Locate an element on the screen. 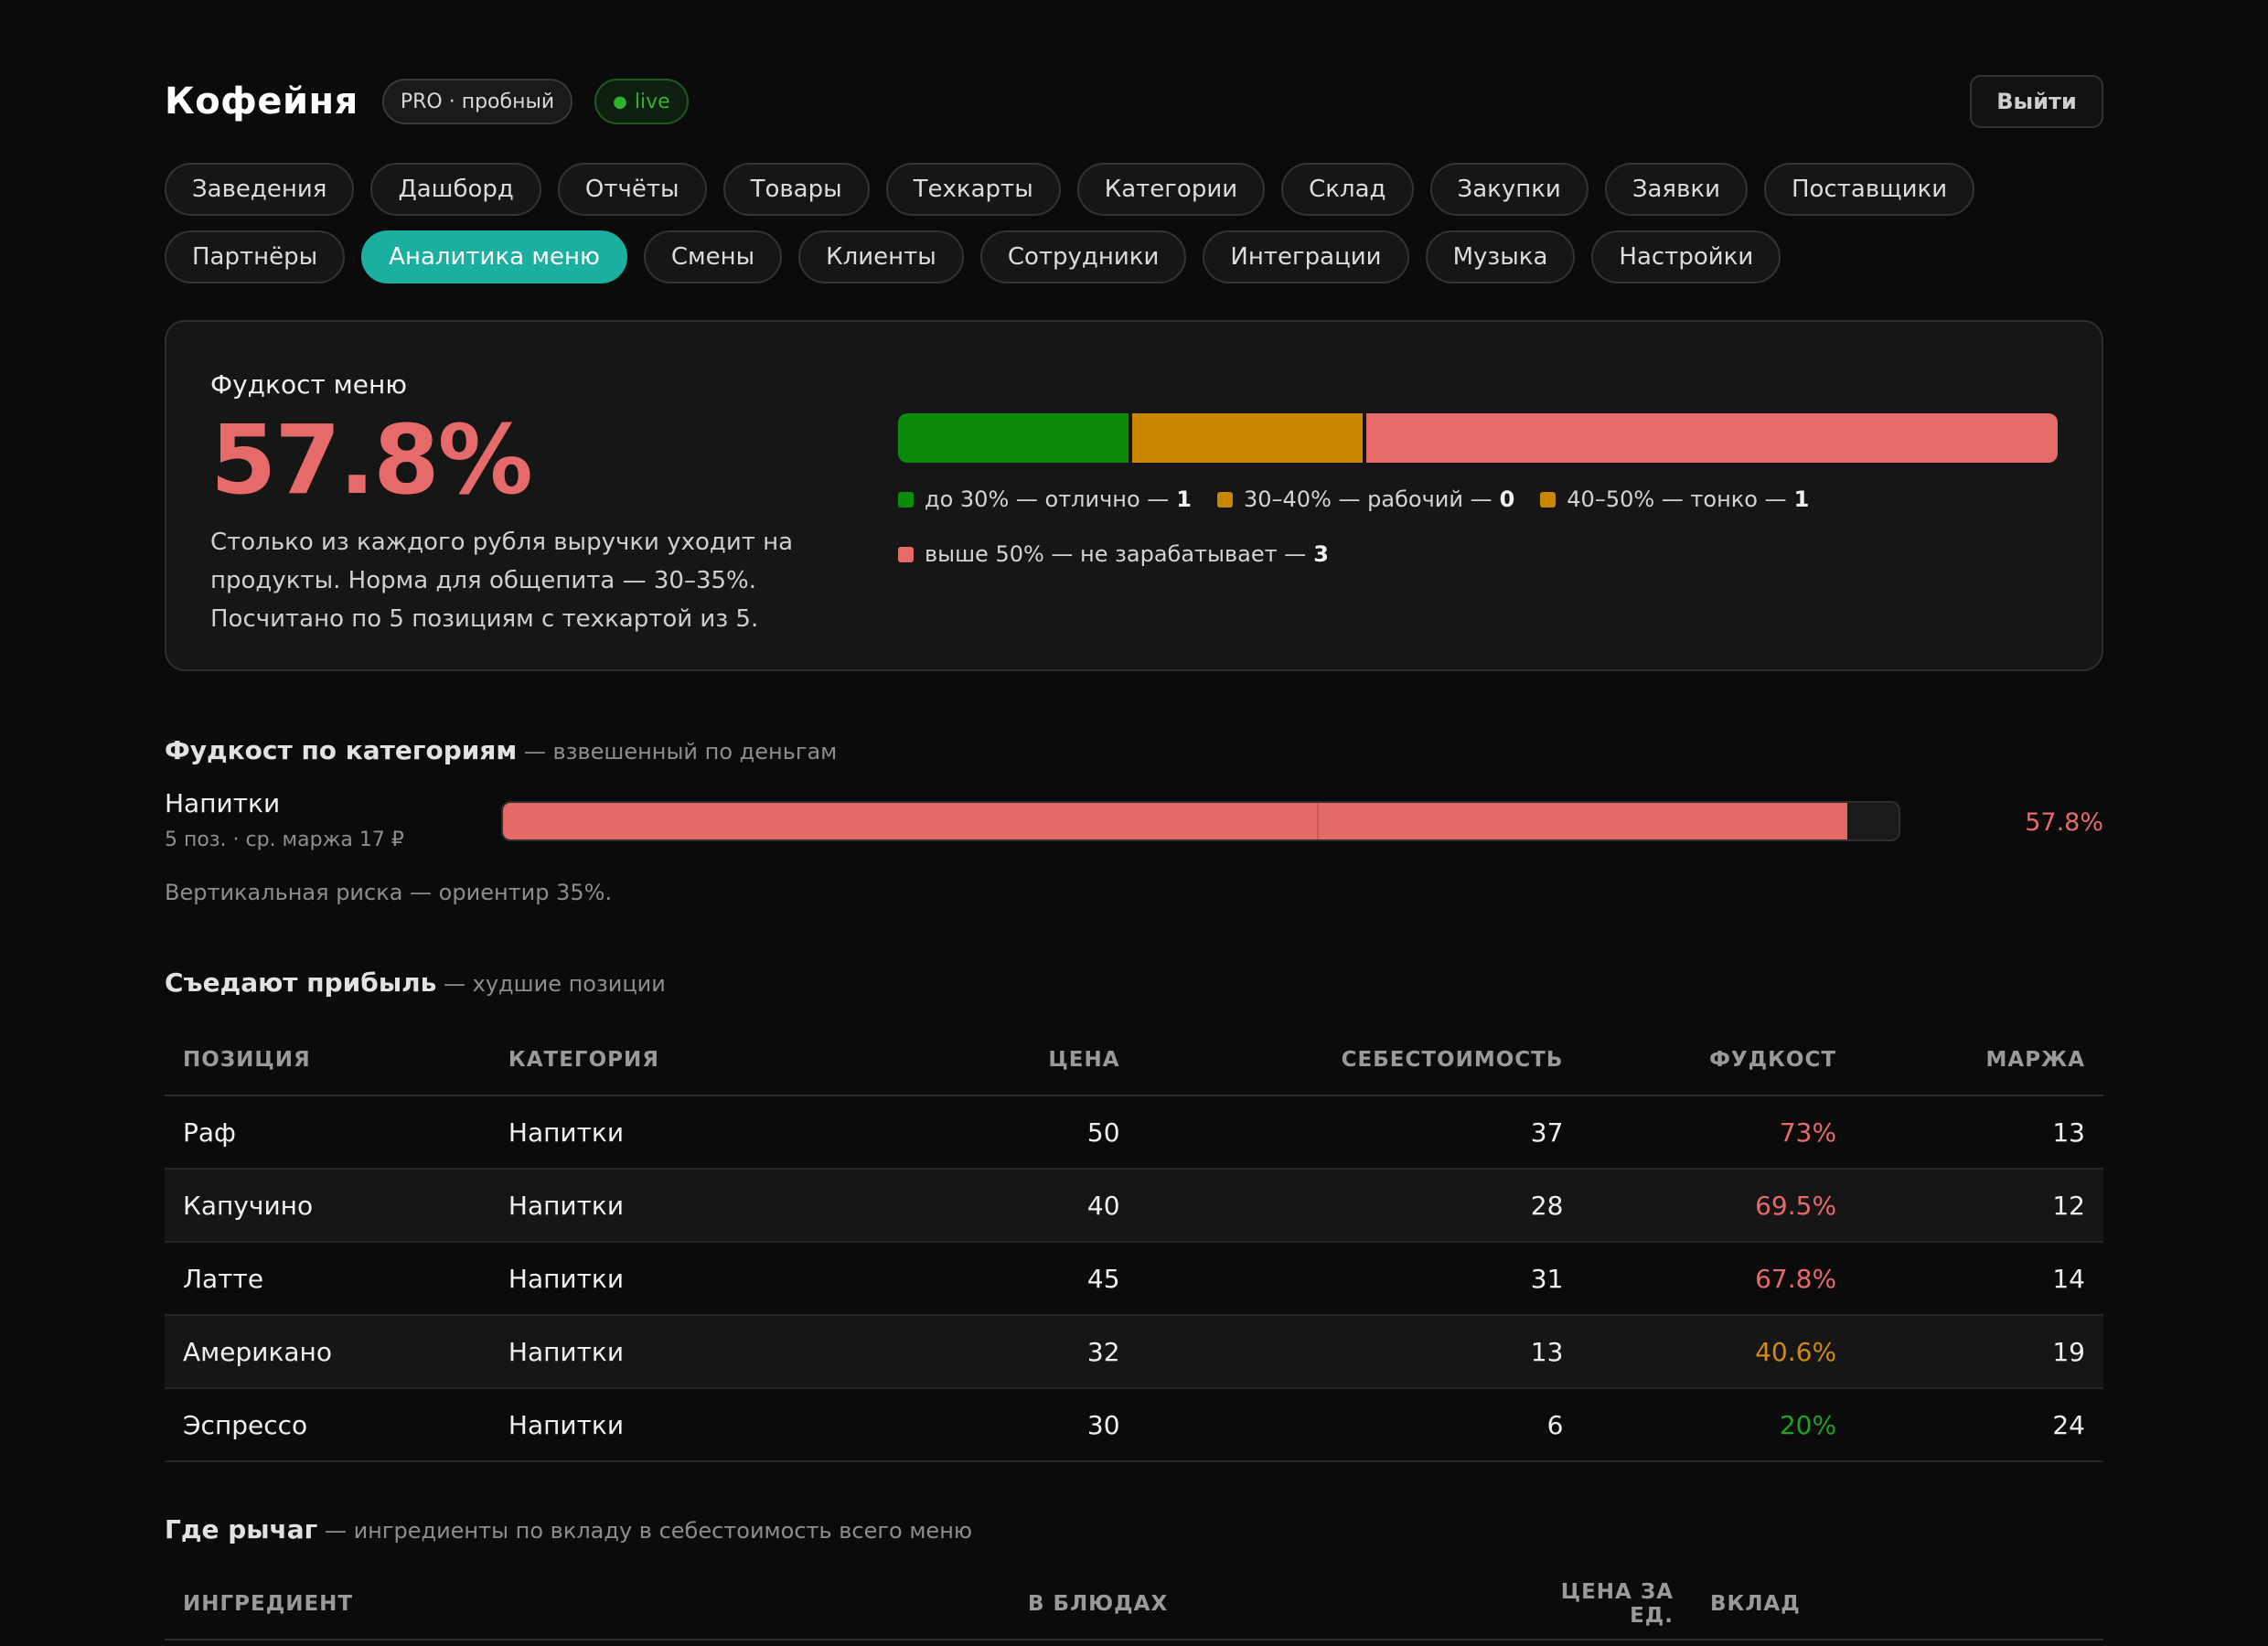  margin-cell: 19 is located at coordinates (1979, 1352).